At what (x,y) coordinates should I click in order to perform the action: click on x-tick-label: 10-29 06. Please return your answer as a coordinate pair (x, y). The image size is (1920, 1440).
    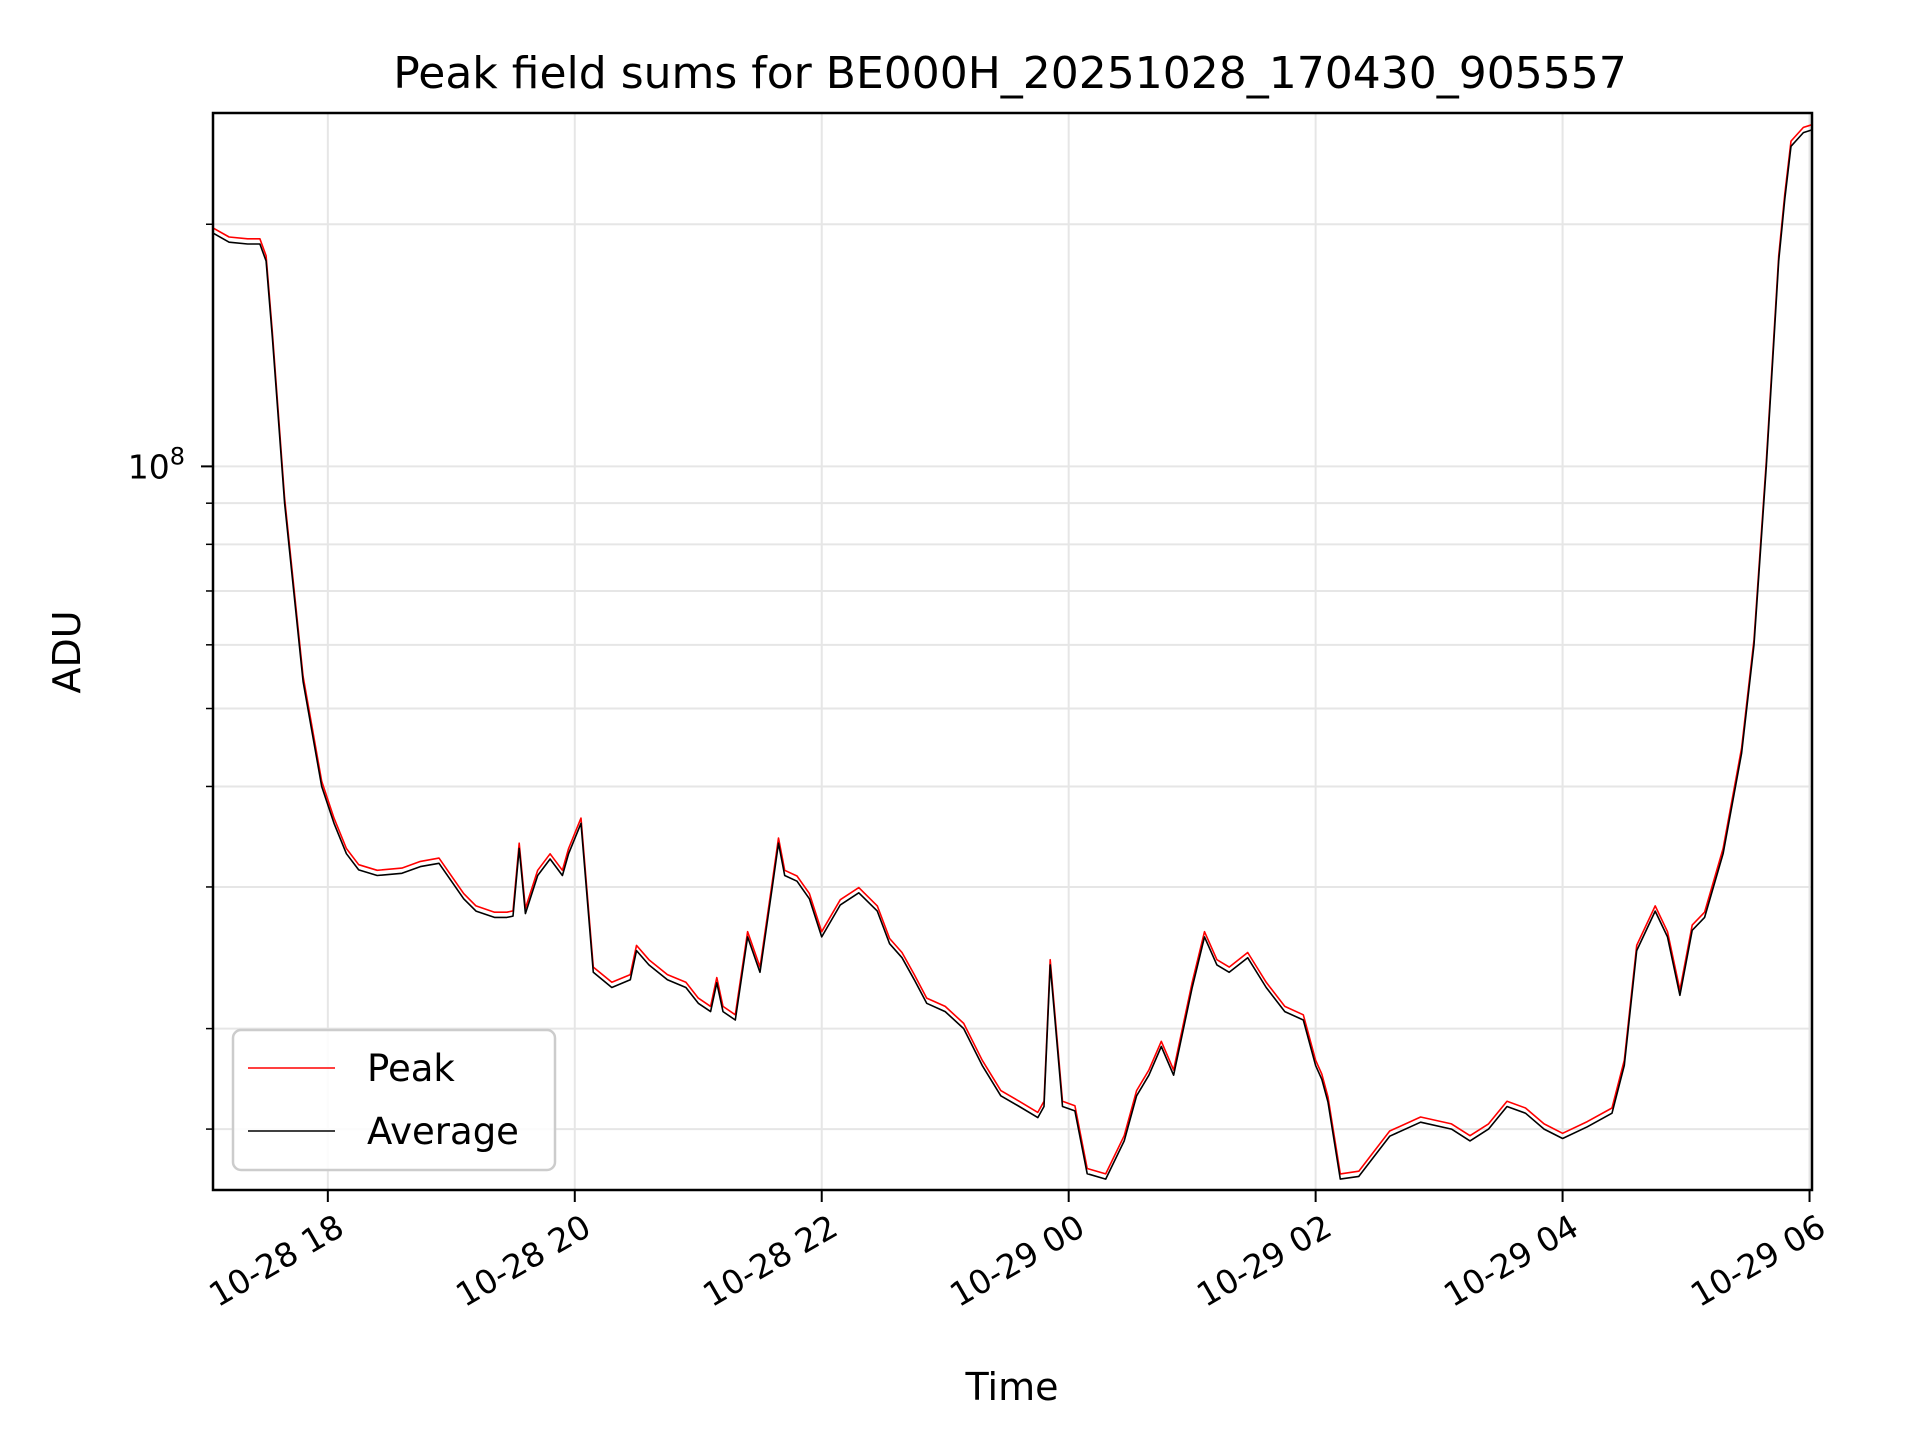
    Looking at the image, I should click on (1758, 1261).